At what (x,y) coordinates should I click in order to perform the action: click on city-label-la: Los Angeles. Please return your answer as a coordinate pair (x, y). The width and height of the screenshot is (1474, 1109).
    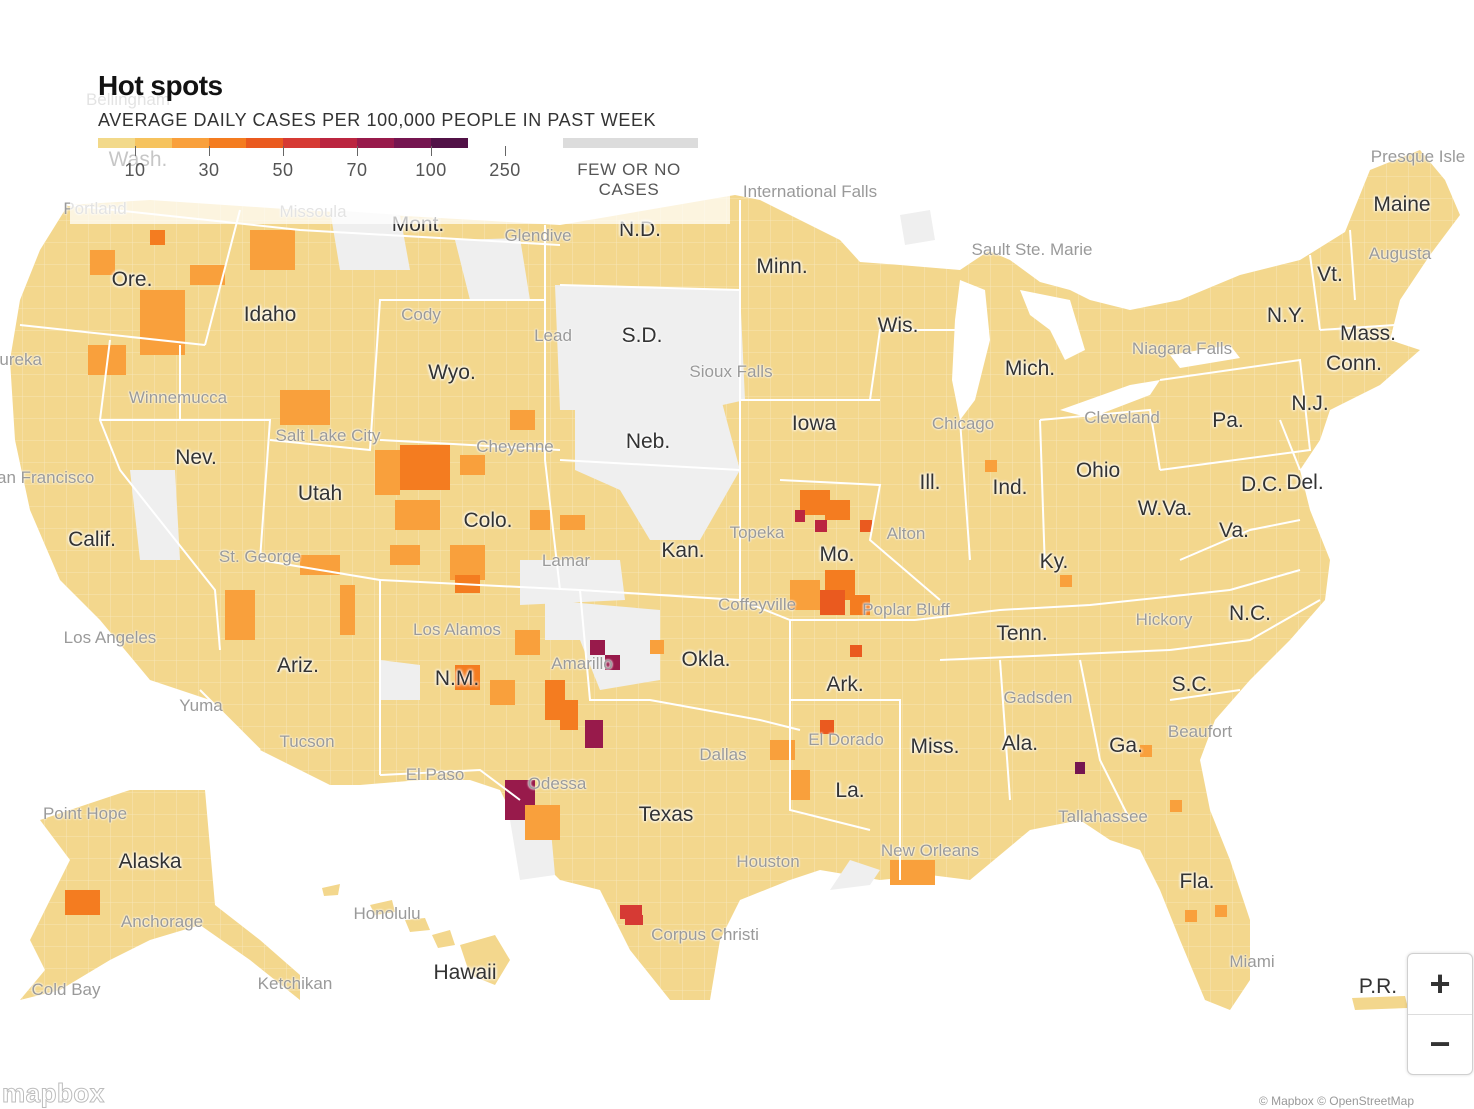
    Looking at the image, I should click on (110, 637).